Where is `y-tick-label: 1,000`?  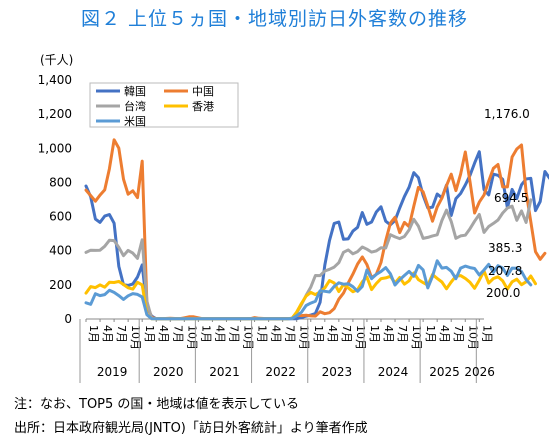
y-tick-label: 1,000 is located at coordinates (55, 148).